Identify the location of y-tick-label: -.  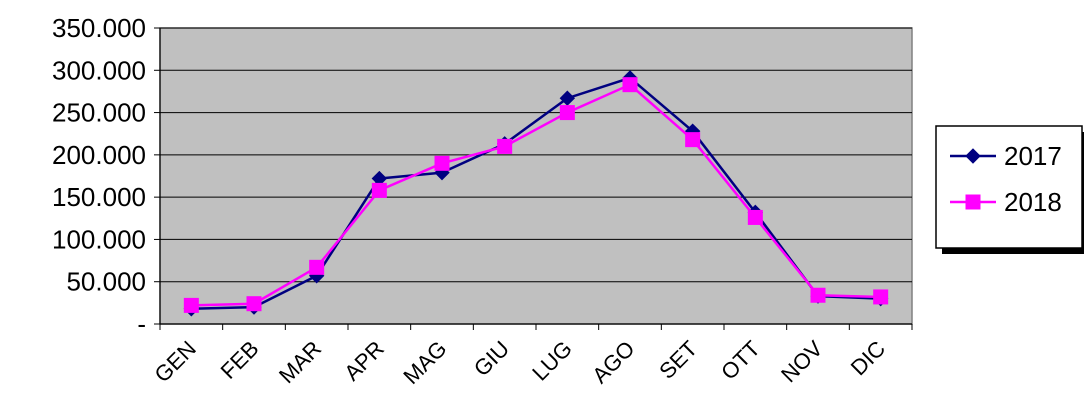
(141, 324).